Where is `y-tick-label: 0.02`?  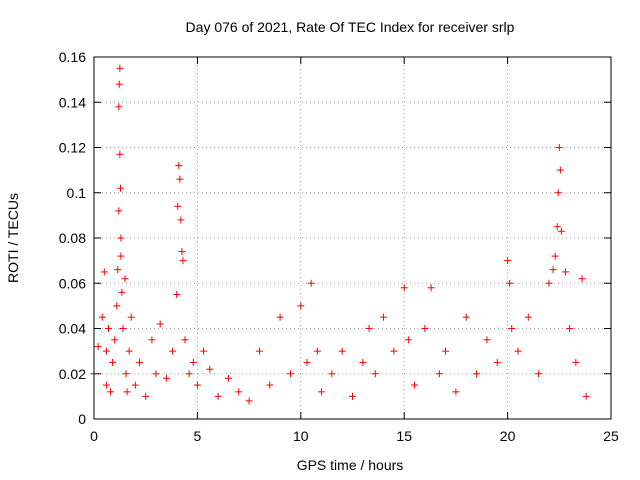 y-tick-label: 0.02 is located at coordinates (72, 374).